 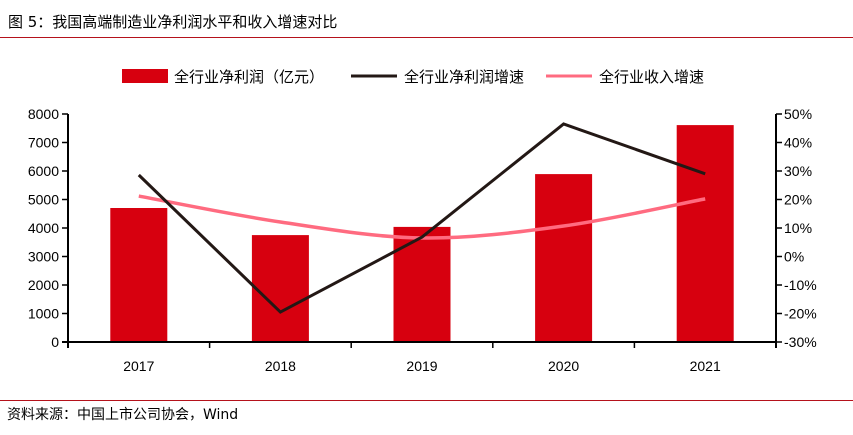 What do you see at coordinates (138, 366) in the screenshot?
I see `x-tick-label: 2017` at bounding box center [138, 366].